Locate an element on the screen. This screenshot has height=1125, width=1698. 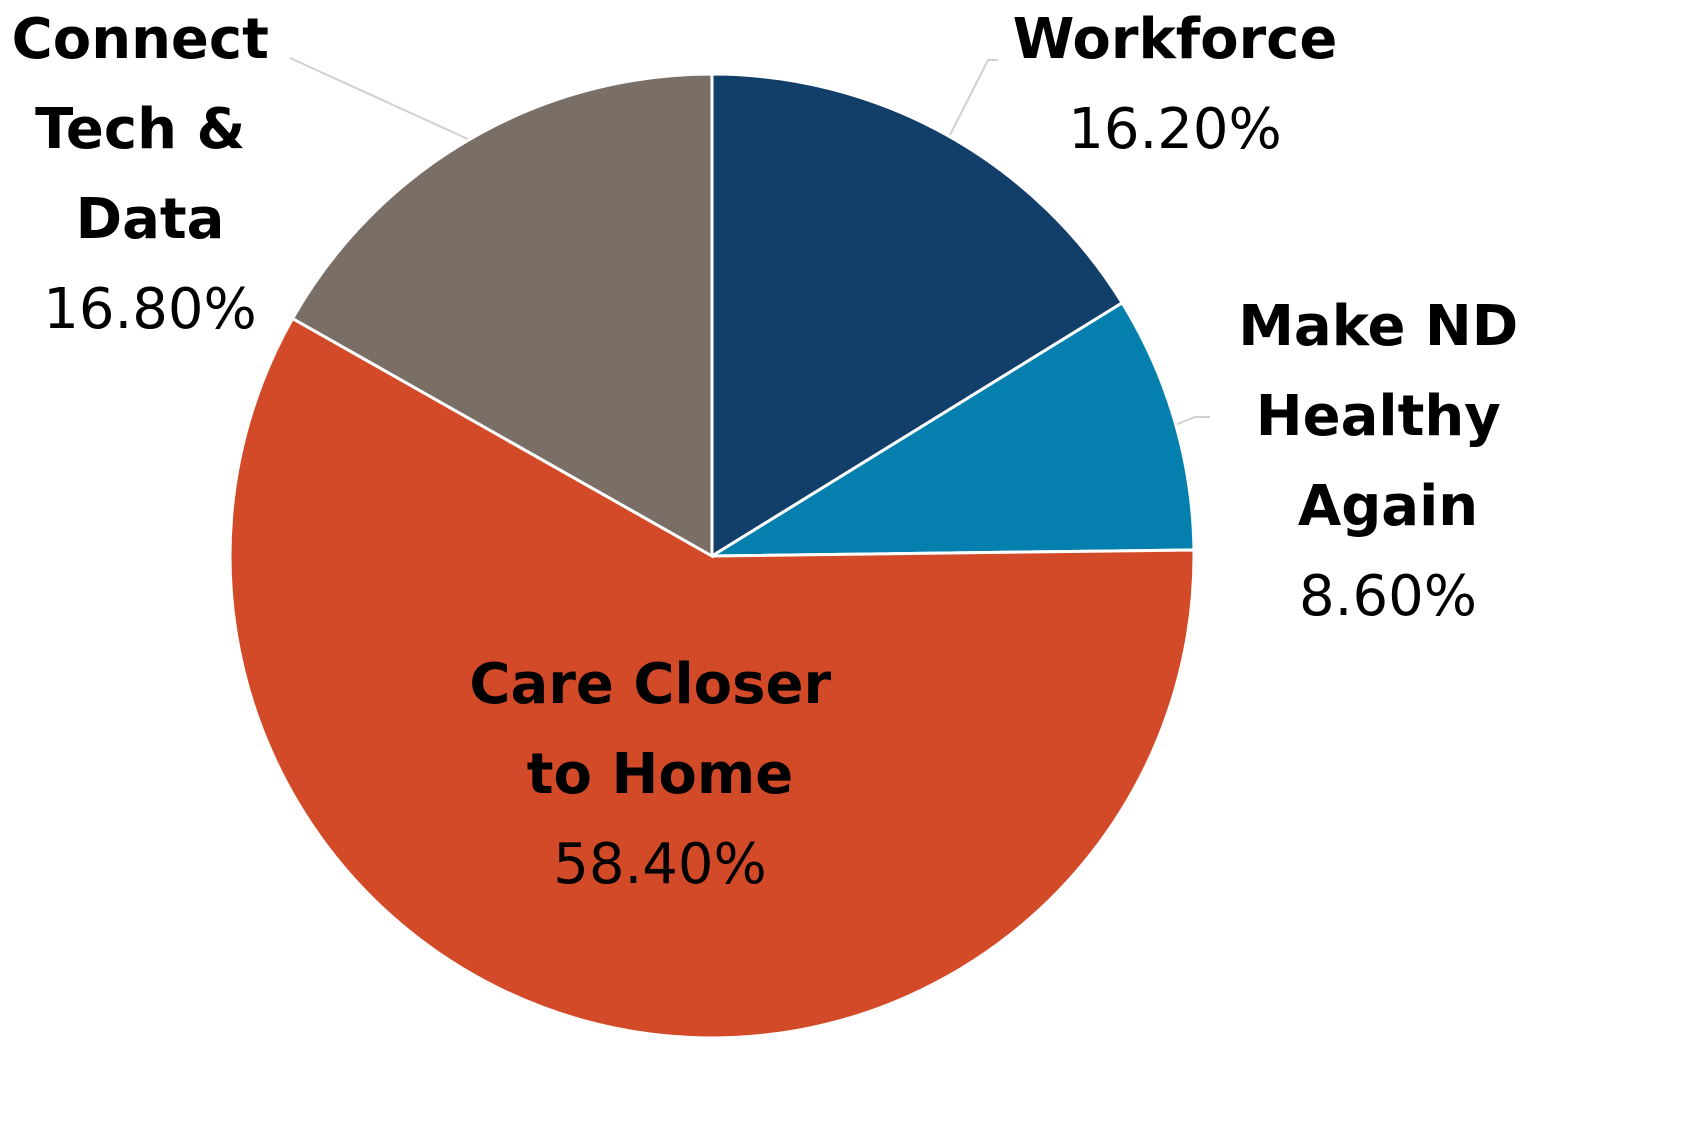
category-label: Workforce is located at coordinates (1175, 39).